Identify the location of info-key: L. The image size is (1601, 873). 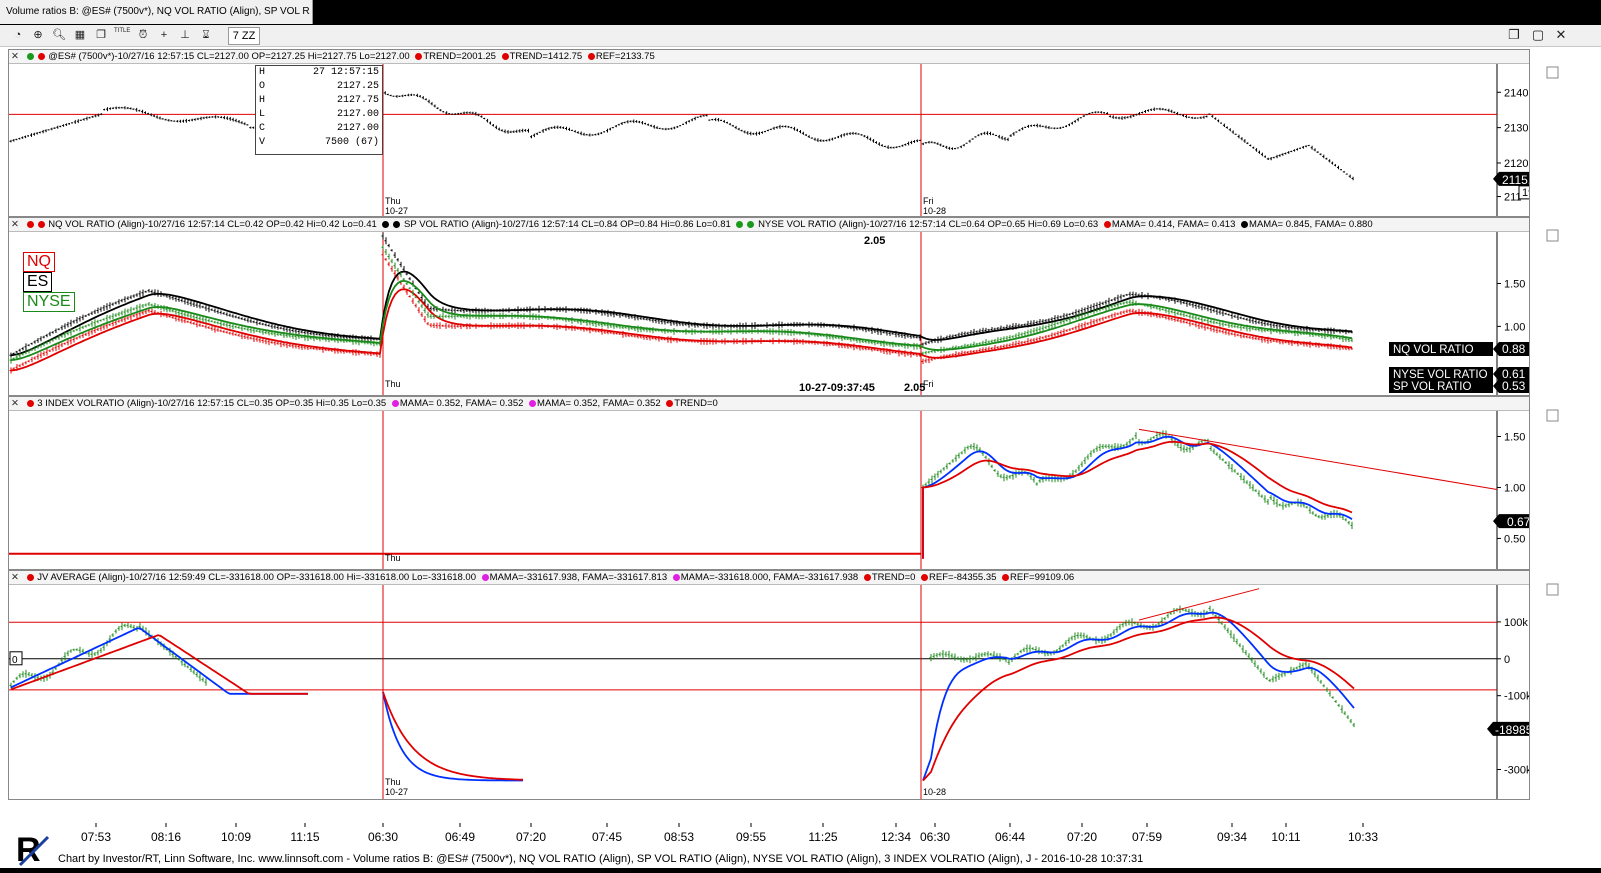
(262, 114).